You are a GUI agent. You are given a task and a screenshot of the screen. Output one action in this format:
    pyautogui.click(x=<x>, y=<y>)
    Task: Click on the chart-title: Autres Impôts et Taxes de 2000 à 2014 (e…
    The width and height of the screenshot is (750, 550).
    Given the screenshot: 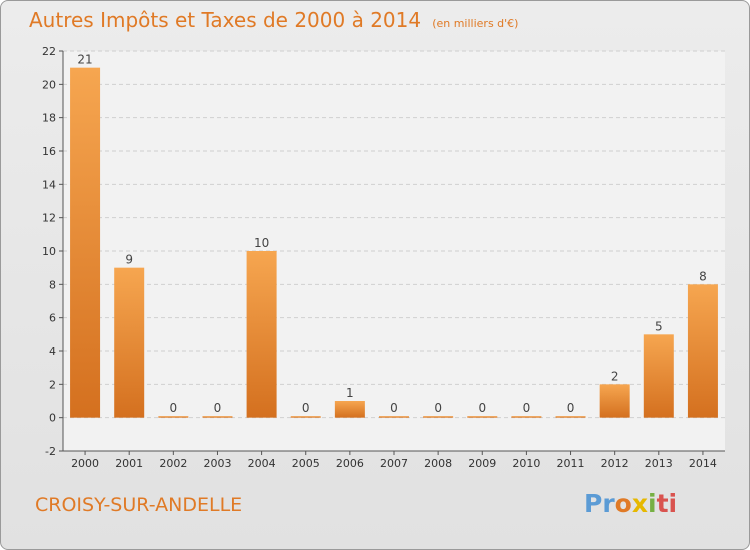 What is the action you would take?
    pyautogui.click(x=273, y=20)
    